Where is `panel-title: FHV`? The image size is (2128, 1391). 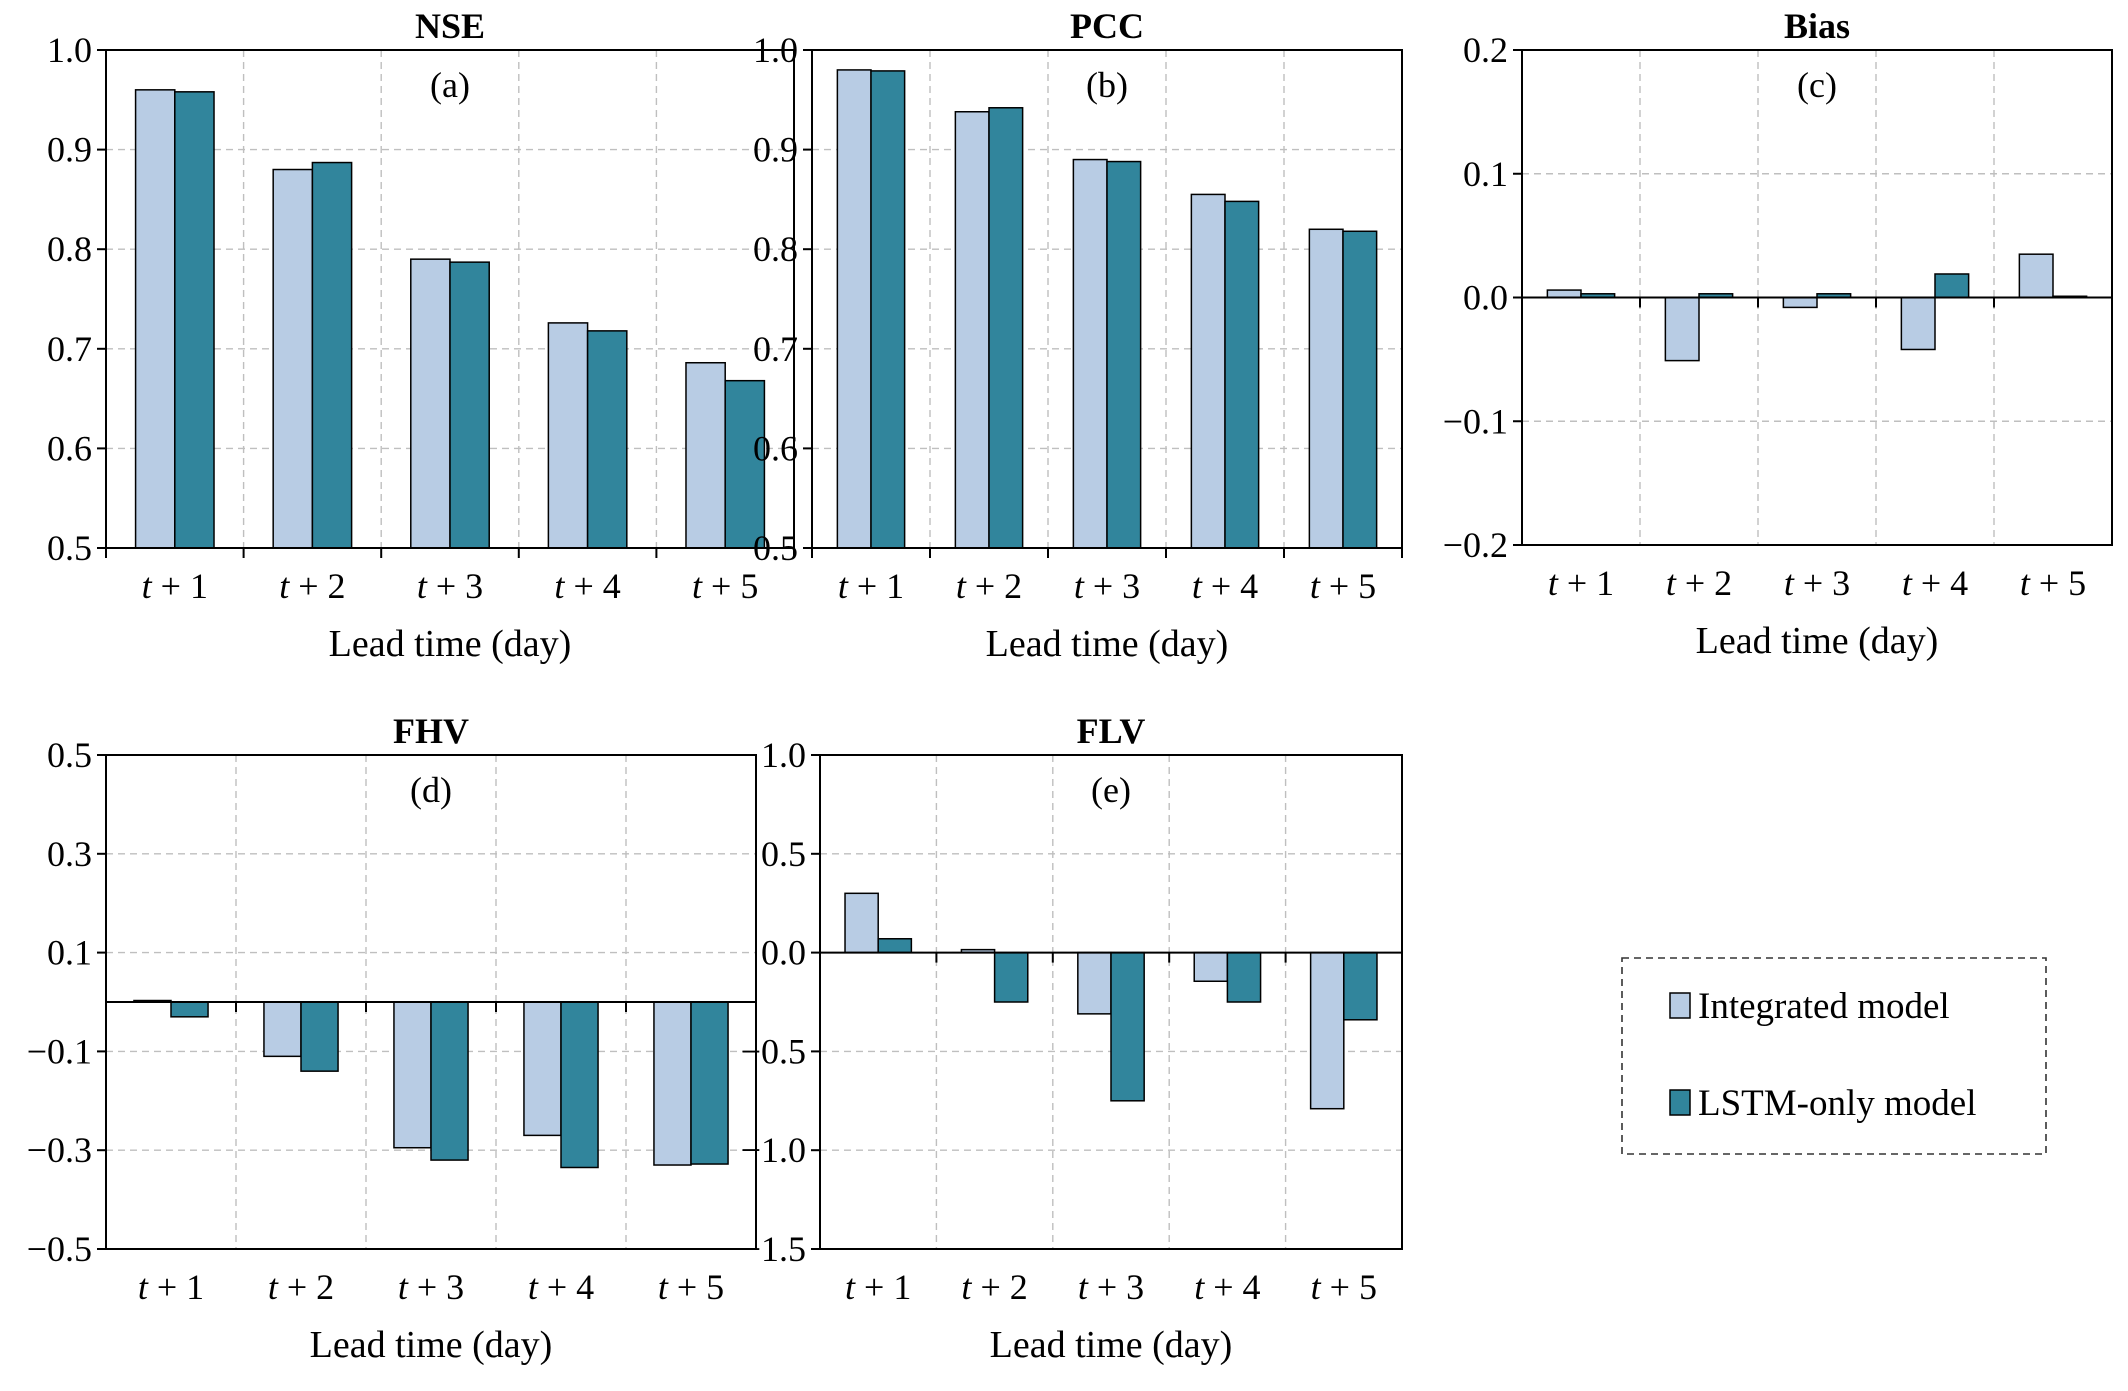 panel-title: FHV is located at coordinates (431, 731).